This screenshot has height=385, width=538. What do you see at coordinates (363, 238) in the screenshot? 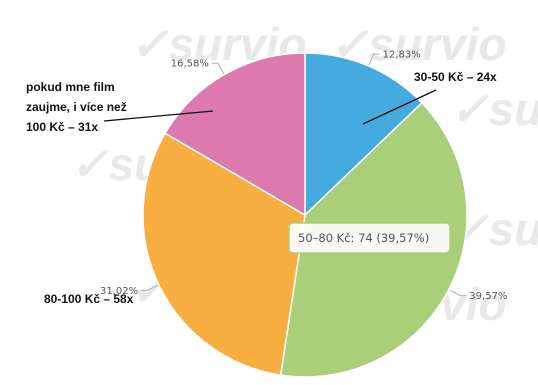
I see `tooltip-text: 50–80 Kč: 74 (39,57%)` at bounding box center [363, 238].